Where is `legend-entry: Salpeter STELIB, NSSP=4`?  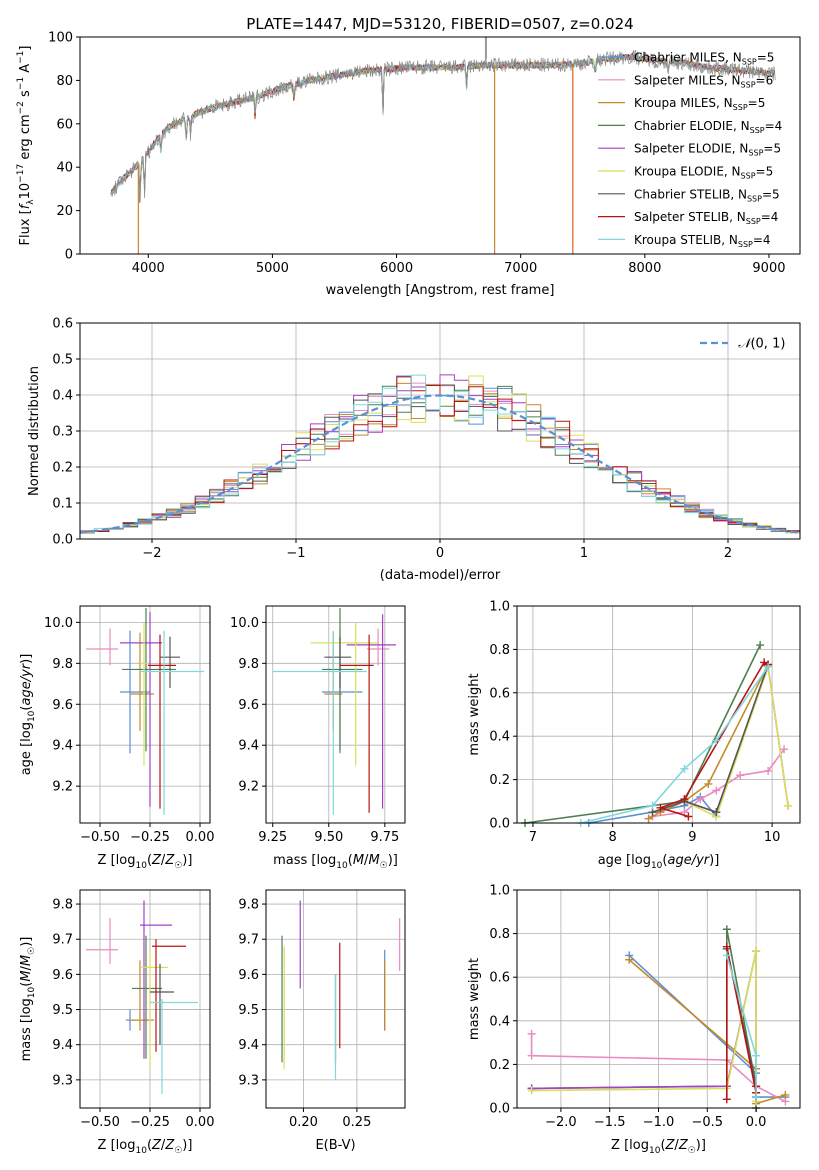 legend-entry: Salpeter STELIB, NSSP=4 is located at coordinates (706, 218).